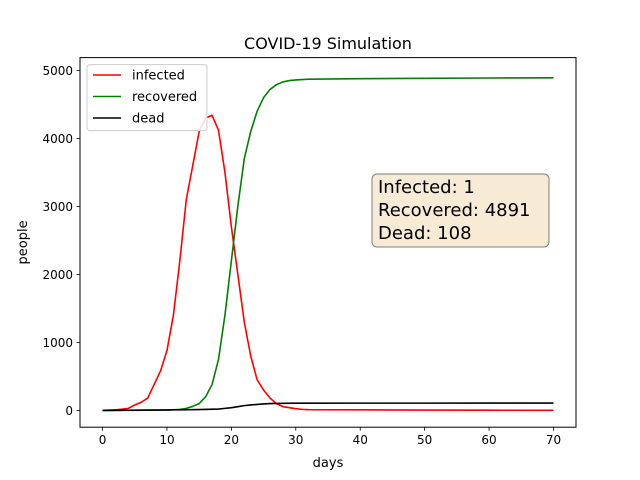 The image size is (640, 480). I want to click on x-axis-ticks: 0 10 20 30 40 50 60 70, so click(330, 437).